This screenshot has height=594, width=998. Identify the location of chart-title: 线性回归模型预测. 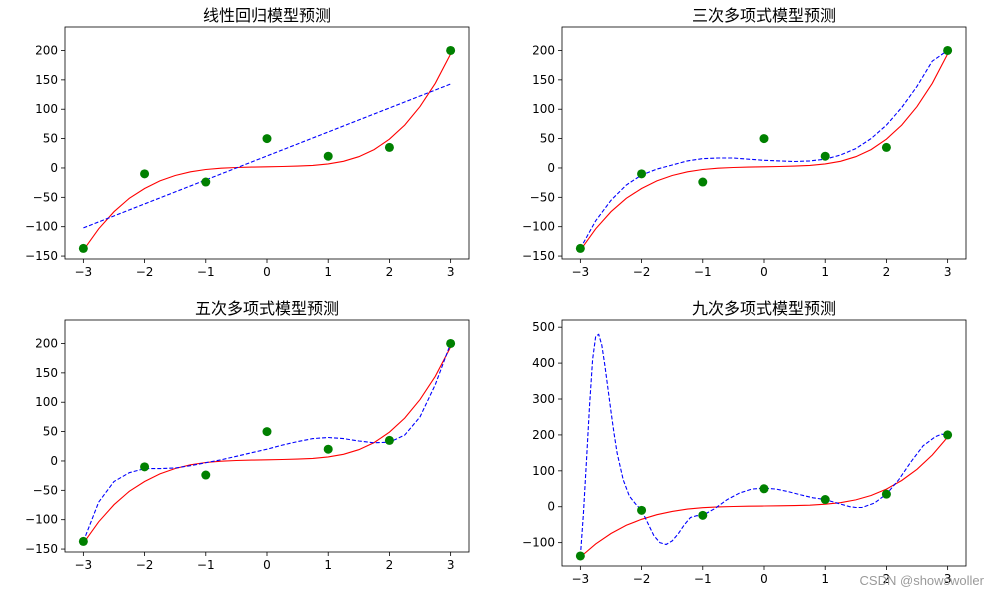
(267, 15).